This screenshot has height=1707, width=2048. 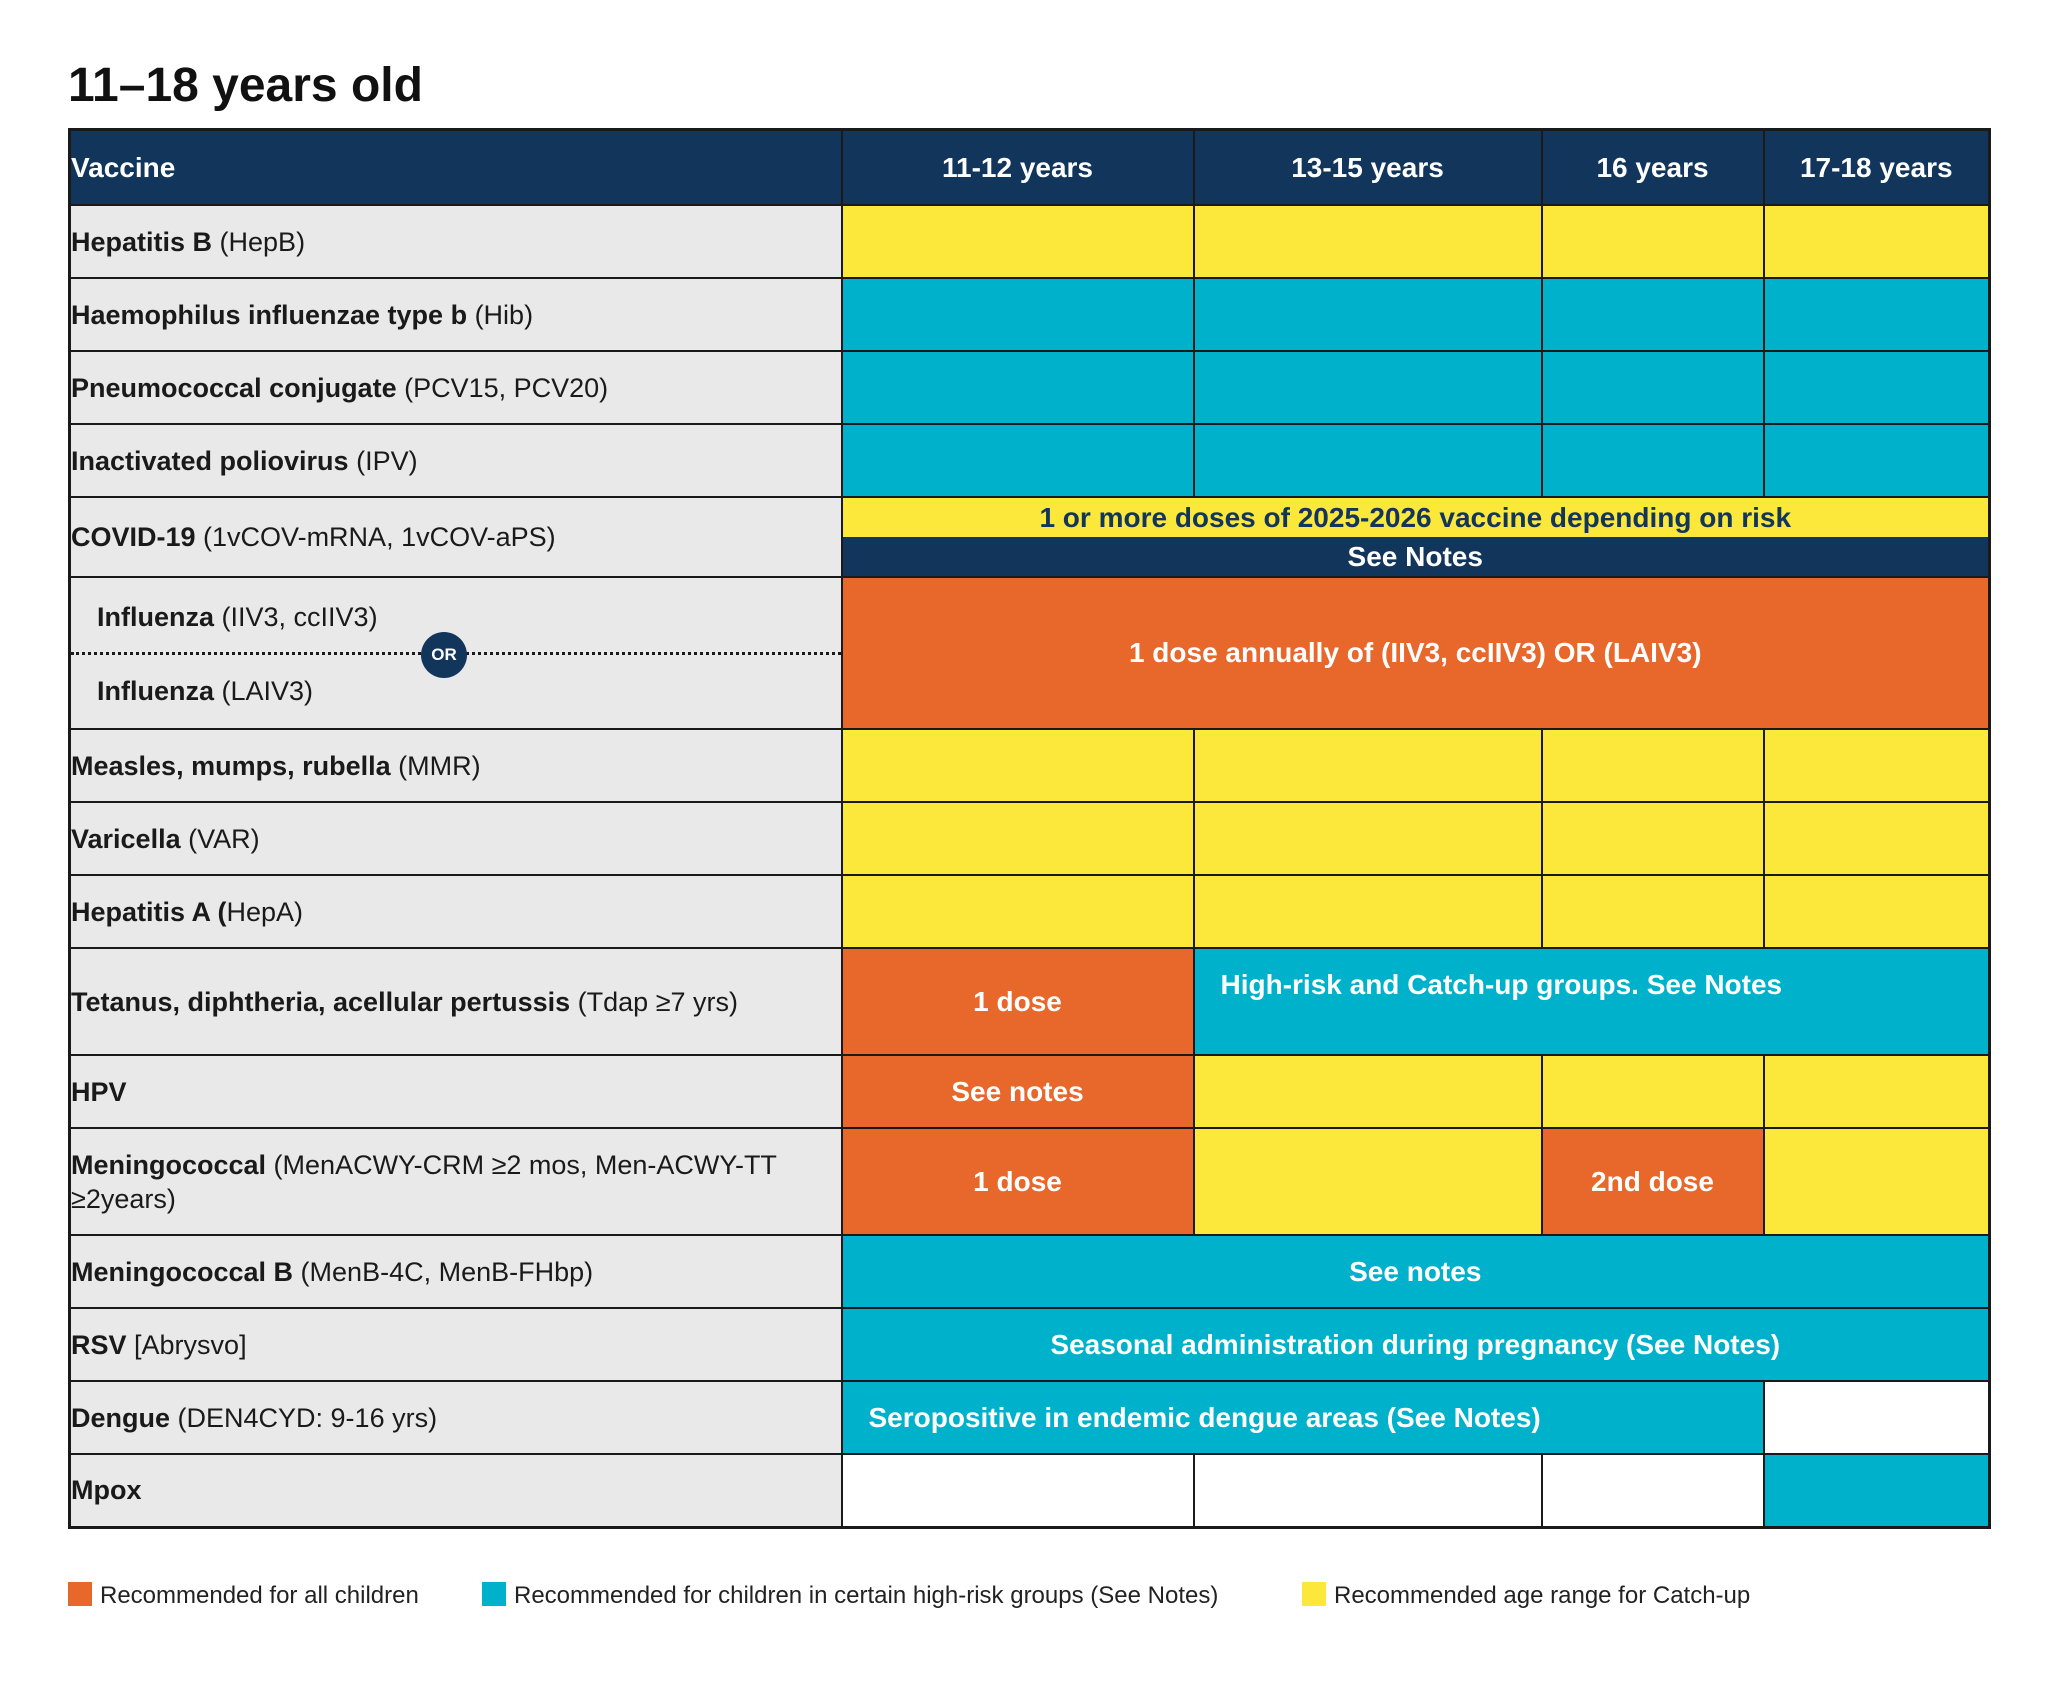 What do you see at coordinates (455, 1417) in the screenshot?
I see `vaccine-name: Dengue (DEN4CYD: 9-16 yrs)` at bounding box center [455, 1417].